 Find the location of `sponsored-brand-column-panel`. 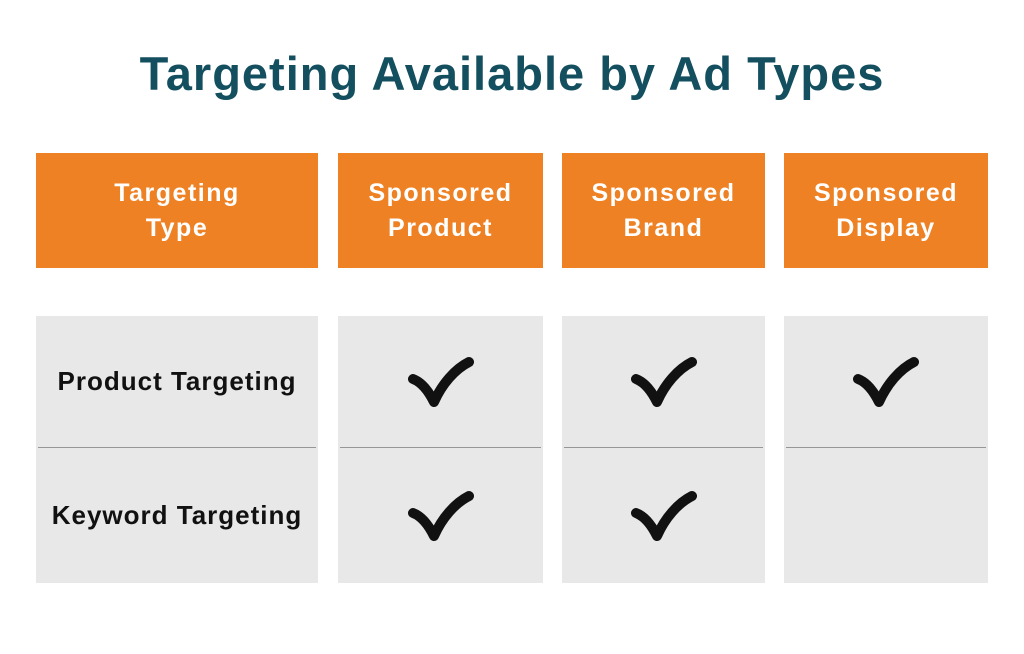

sponsored-brand-column-panel is located at coordinates (663, 449).